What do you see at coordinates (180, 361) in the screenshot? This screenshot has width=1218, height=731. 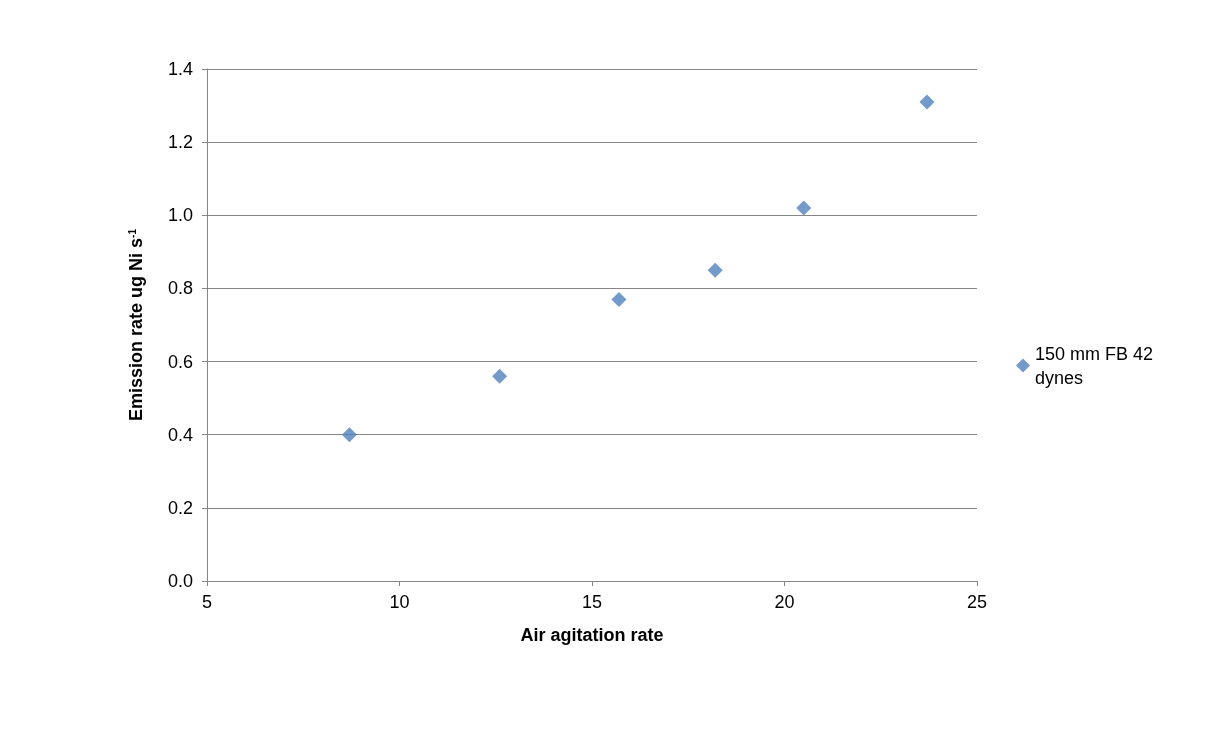 I see `y-tick-label: 0.6` at bounding box center [180, 361].